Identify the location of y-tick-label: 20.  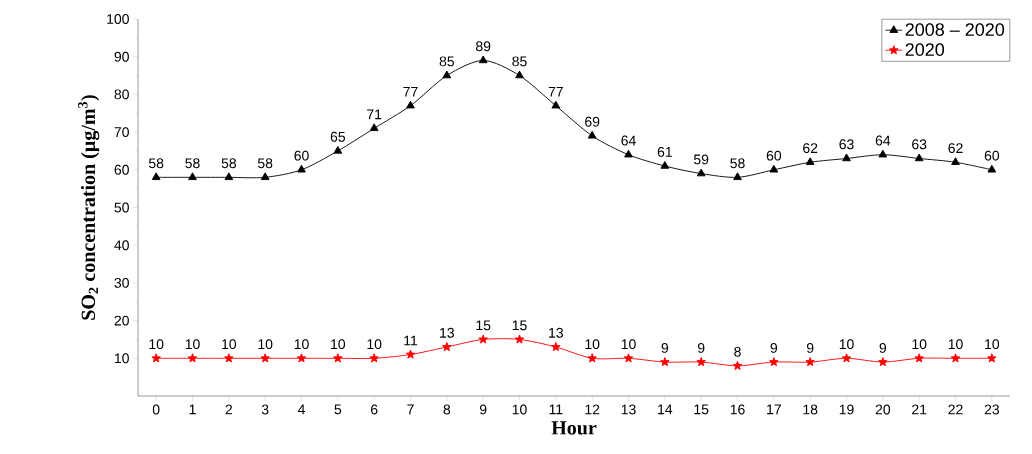
(121, 320).